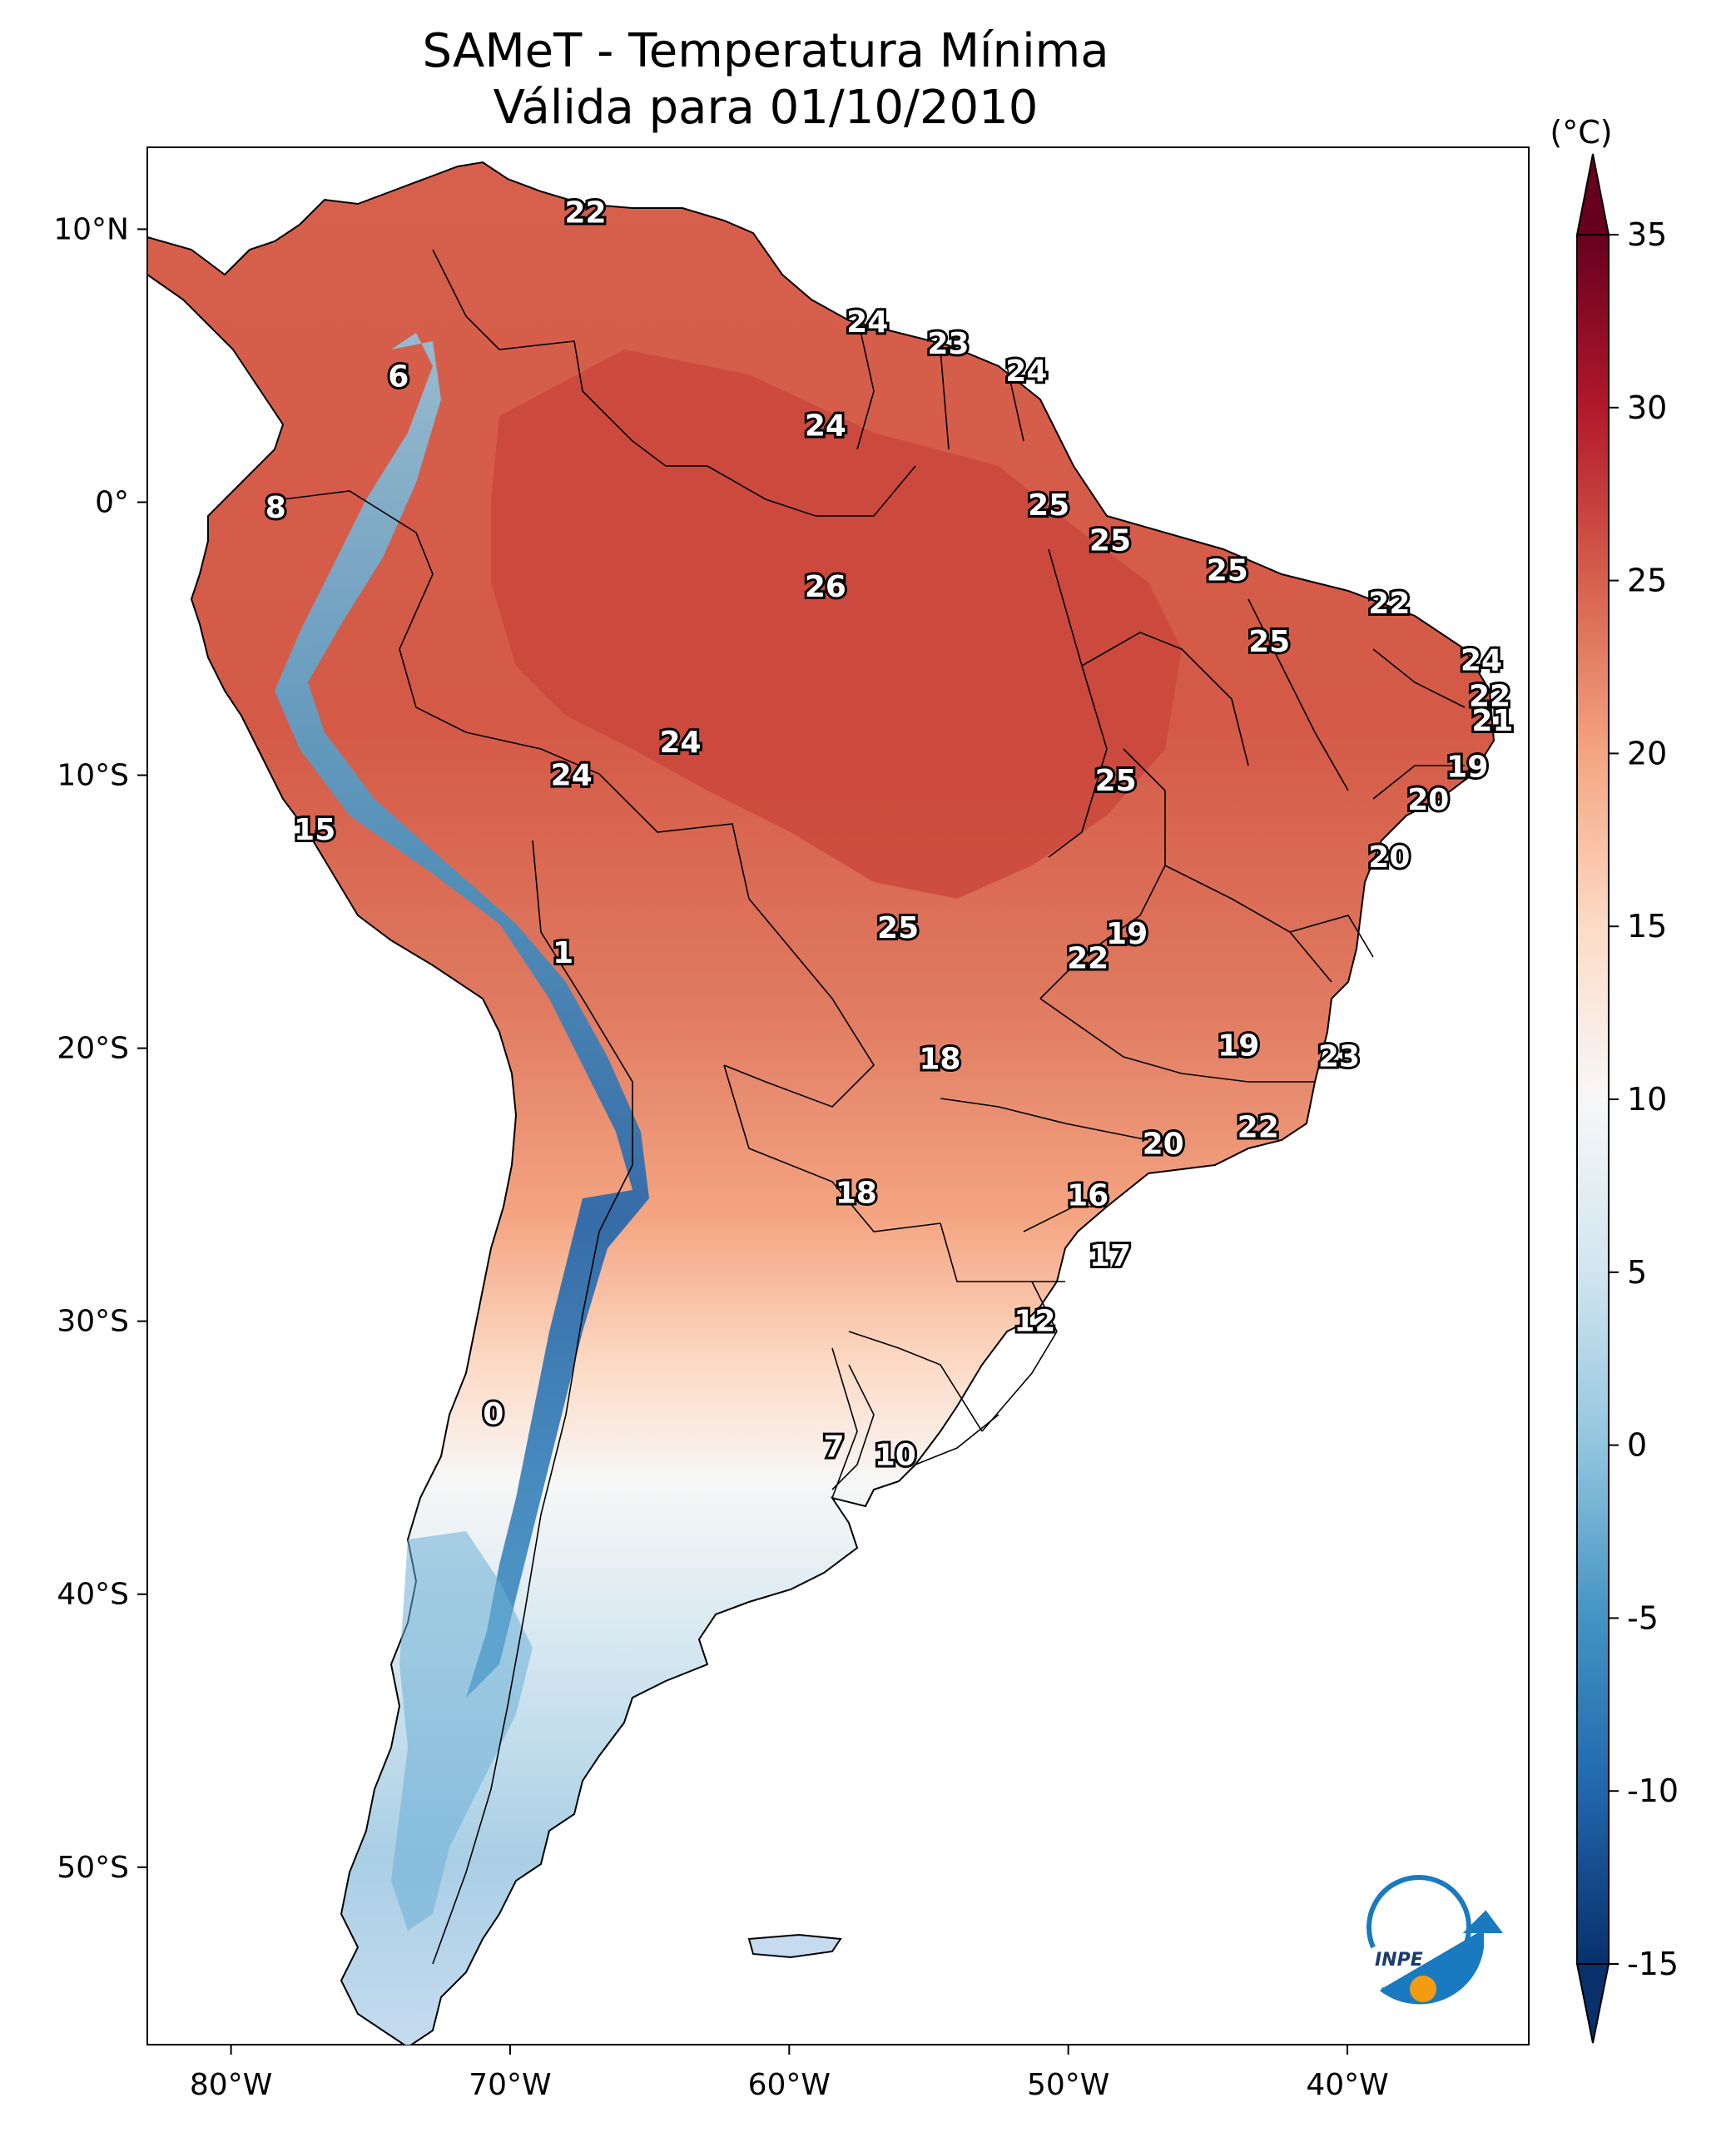  What do you see at coordinates (231, 2085) in the screenshot?
I see `lon-tick-label: 80°W` at bounding box center [231, 2085].